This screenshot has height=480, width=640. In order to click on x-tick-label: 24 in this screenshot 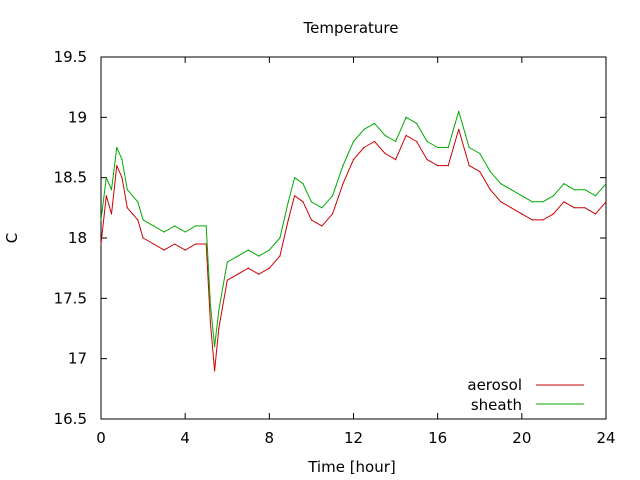, I will do `click(605, 438)`.